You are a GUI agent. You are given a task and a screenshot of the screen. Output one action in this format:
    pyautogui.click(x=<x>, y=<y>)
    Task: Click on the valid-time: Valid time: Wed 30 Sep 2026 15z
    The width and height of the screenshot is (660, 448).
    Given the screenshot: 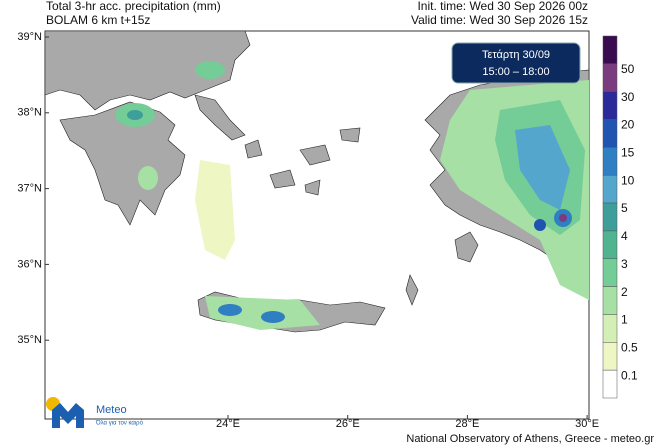 What is the action you would take?
    pyautogui.click(x=499, y=20)
    